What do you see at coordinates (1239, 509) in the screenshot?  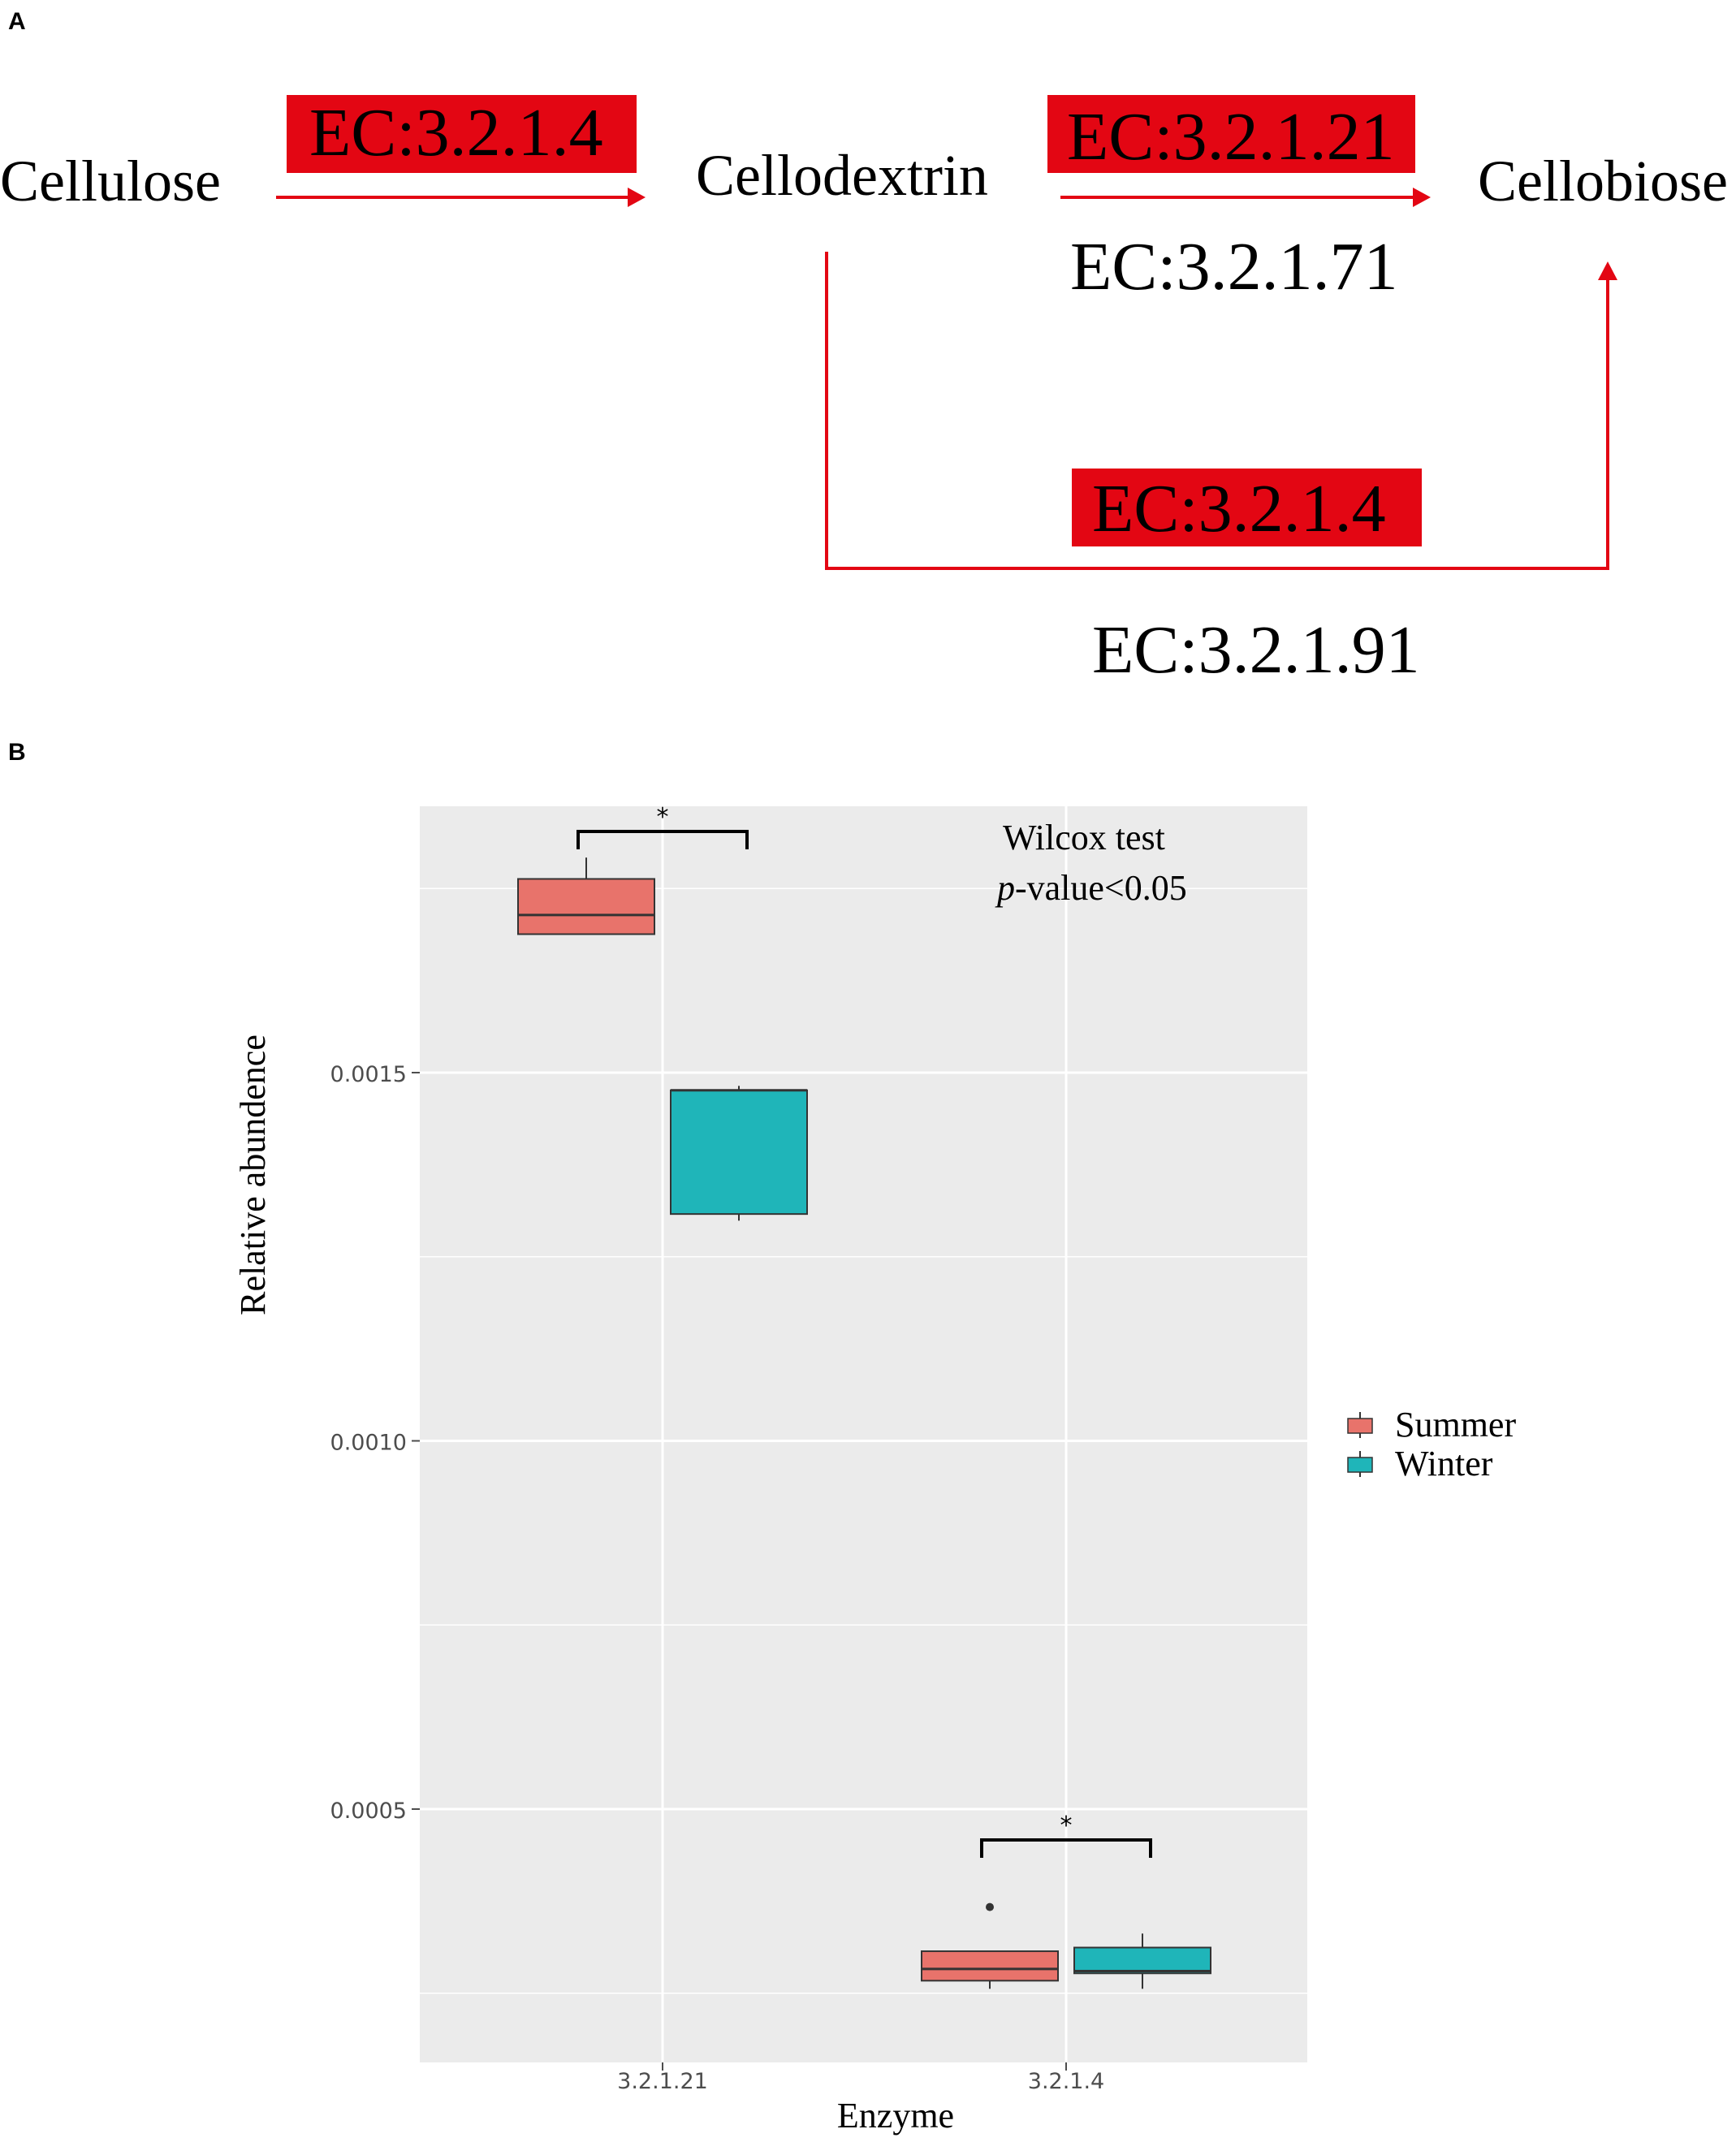 I see `enzyme-label-4: EC:3.2.1.4` at bounding box center [1239, 509].